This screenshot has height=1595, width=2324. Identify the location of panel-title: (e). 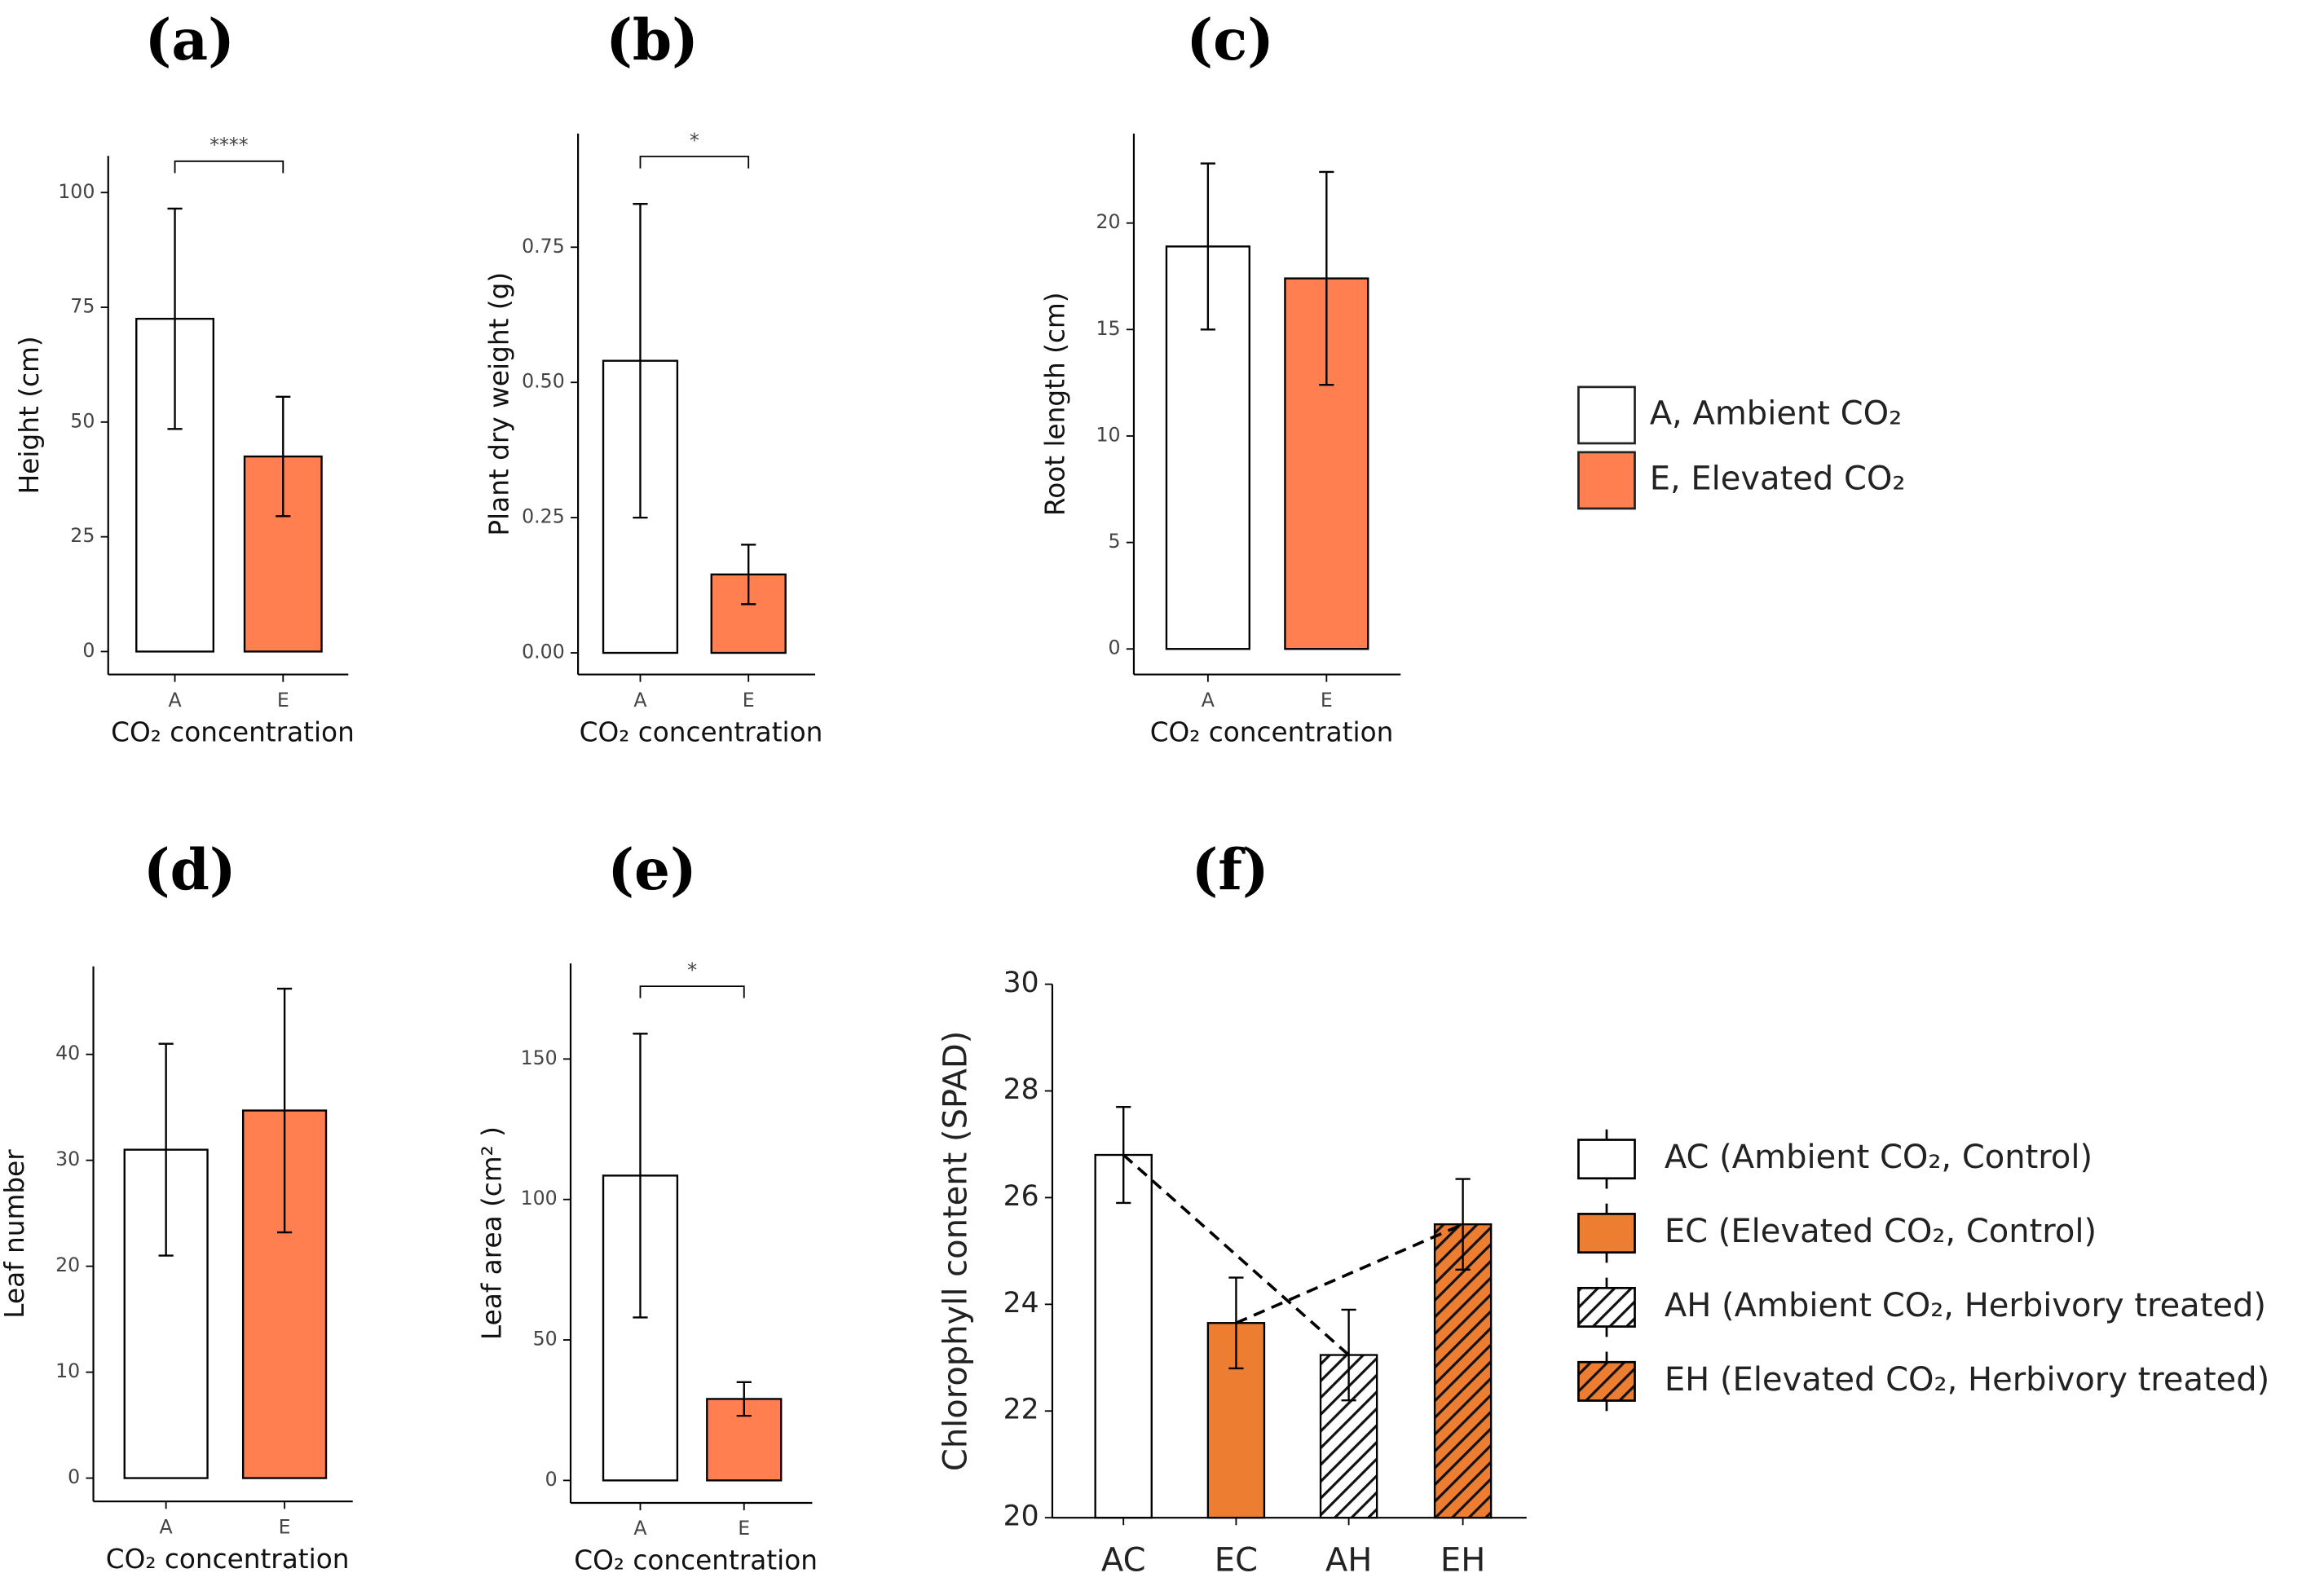
(651, 870).